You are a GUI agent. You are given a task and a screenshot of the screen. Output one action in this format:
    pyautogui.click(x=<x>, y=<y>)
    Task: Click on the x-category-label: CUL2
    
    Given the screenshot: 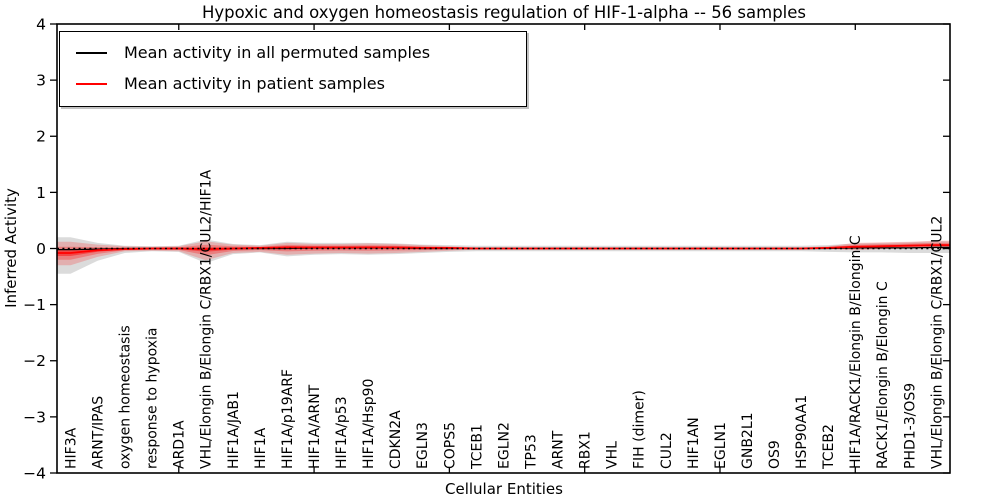 What is the action you would take?
    pyautogui.click(x=667, y=450)
    